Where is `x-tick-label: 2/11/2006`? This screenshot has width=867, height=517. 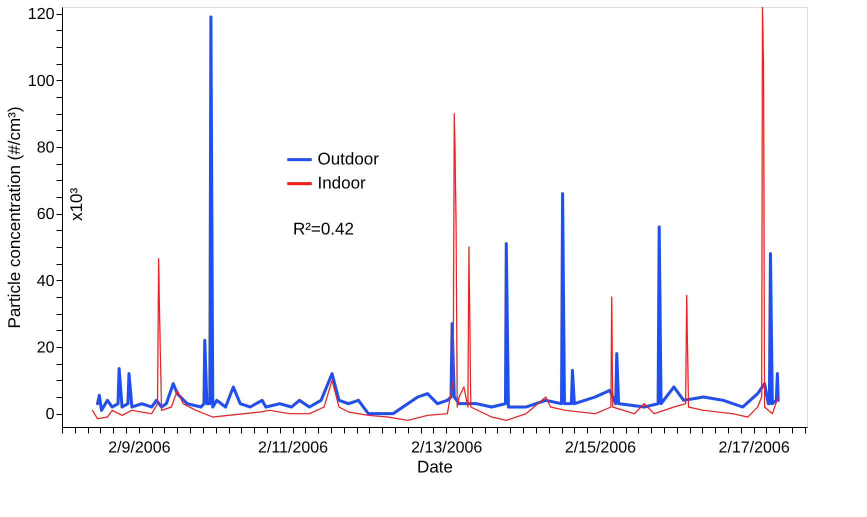 x-tick-label: 2/11/2006 is located at coordinates (293, 448).